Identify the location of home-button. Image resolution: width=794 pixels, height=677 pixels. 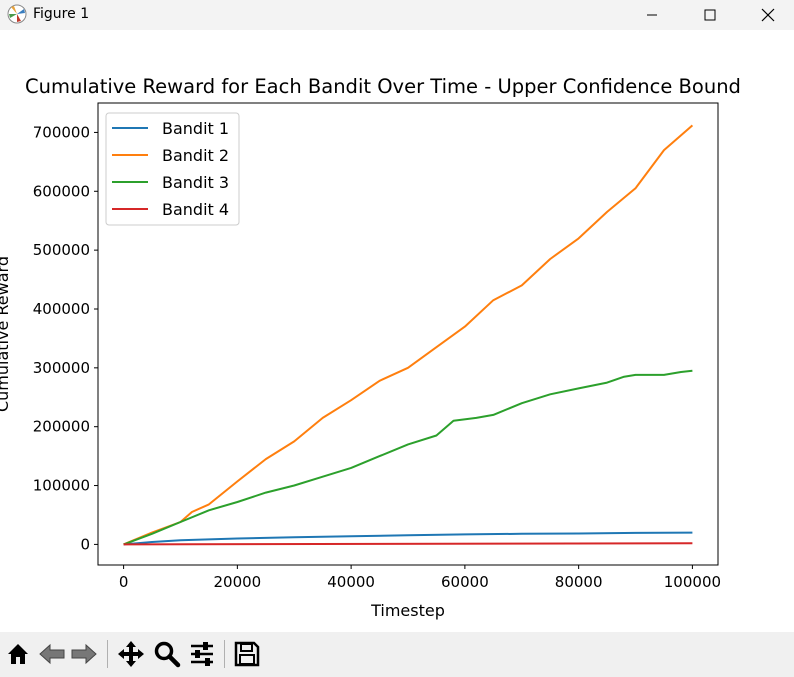
(18, 654).